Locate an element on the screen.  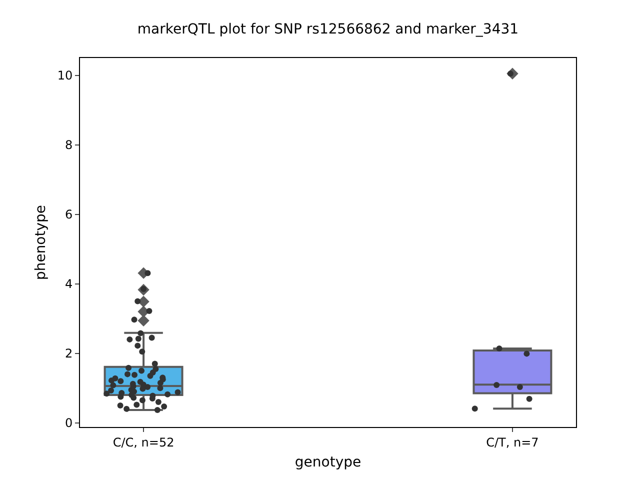
x-tick-label: C/C, n=52 is located at coordinates (143, 442).